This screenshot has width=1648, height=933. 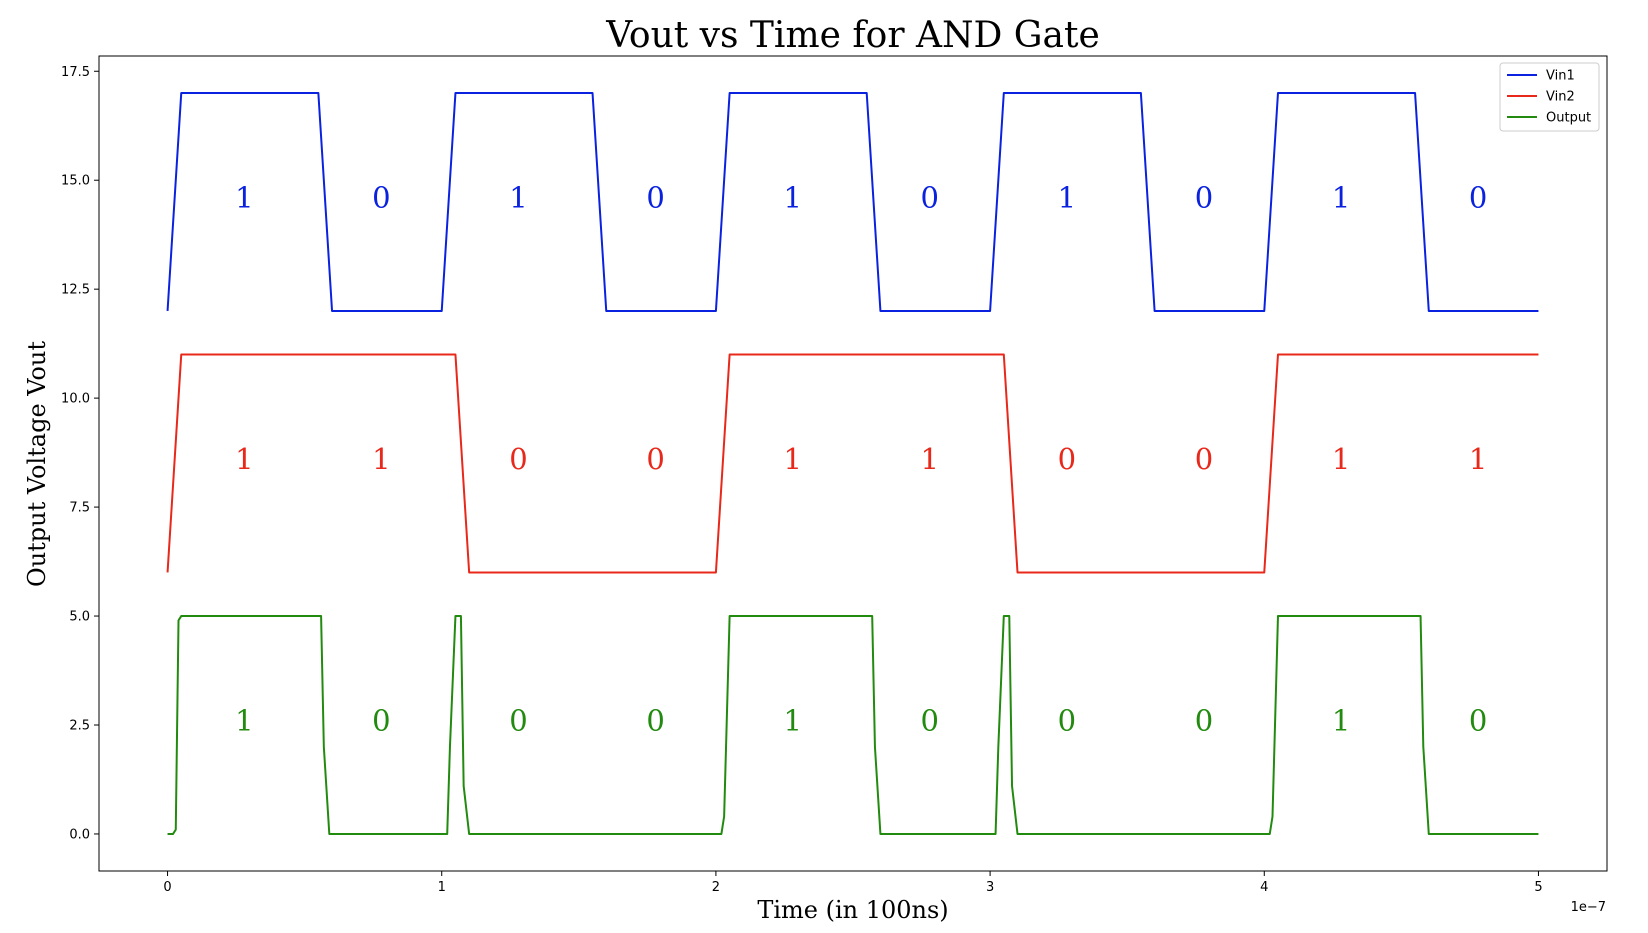 I want to click on x-tick-label: 3, so click(x=990, y=887).